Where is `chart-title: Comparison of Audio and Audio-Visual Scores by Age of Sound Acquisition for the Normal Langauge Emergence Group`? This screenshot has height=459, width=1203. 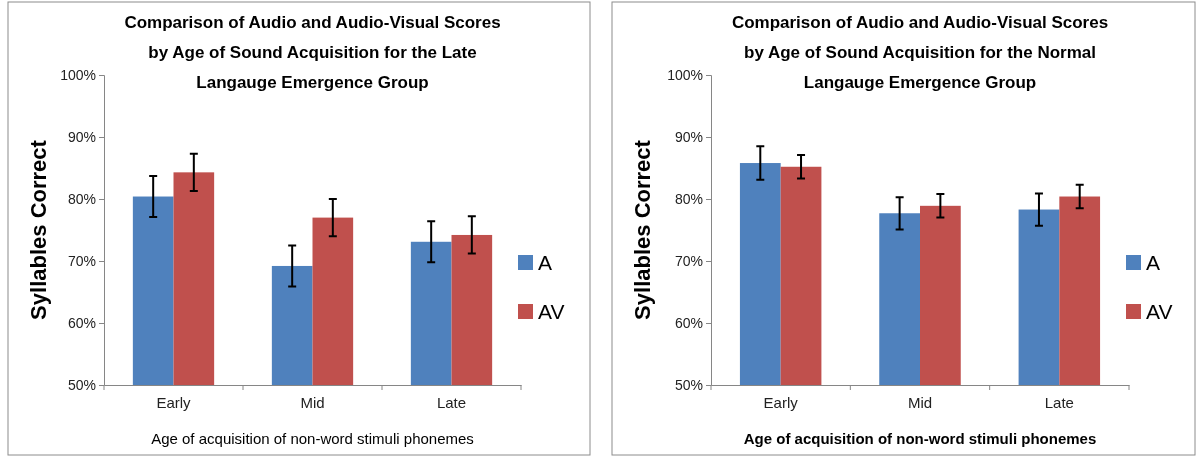 chart-title: Comparison of Audio and Audio-Visual Scores by Age of Sound Acquisition for the Normal Langauge Emergence Group is located at coordinates (920, 52).